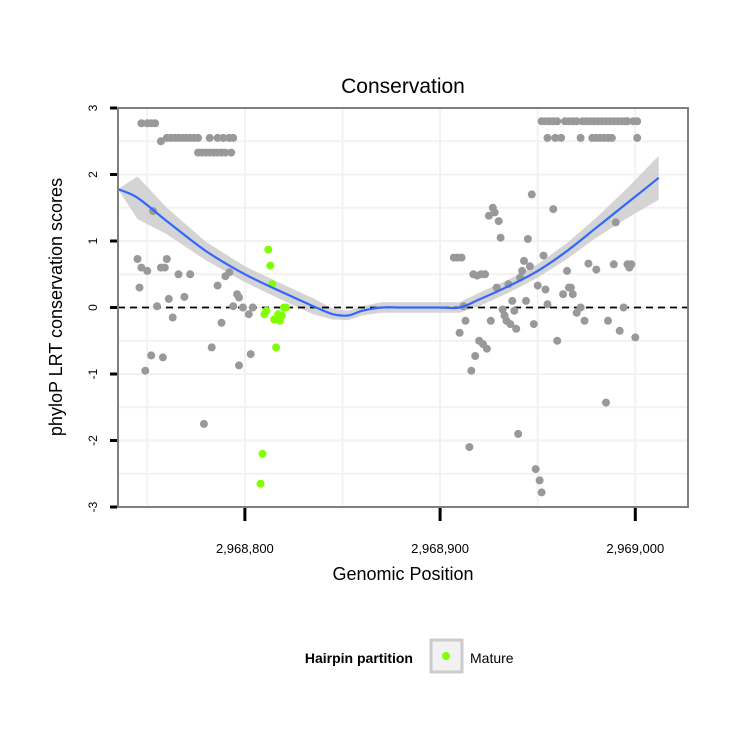 The width and height of the screenshot is (750, 755). I want to click on y-axis-label: phyloP LRT conservation scores, so click(56, 307).